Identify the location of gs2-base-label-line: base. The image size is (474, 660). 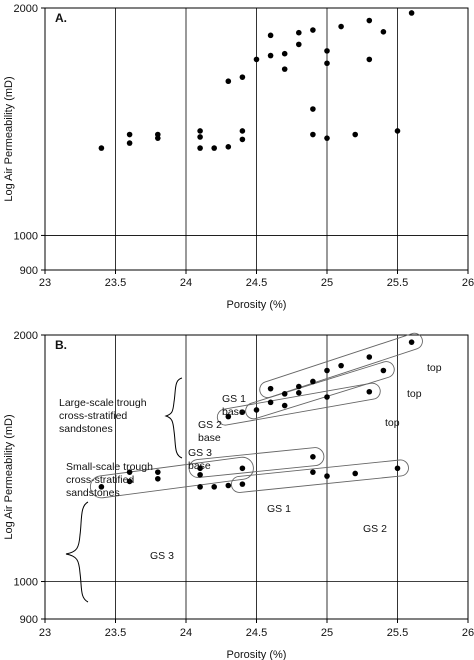
(209, 438).